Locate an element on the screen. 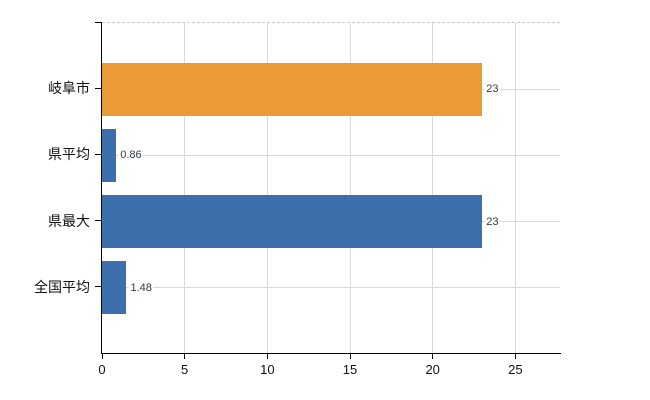  x-tick-label: 5 is located at coordinates (185, 369).